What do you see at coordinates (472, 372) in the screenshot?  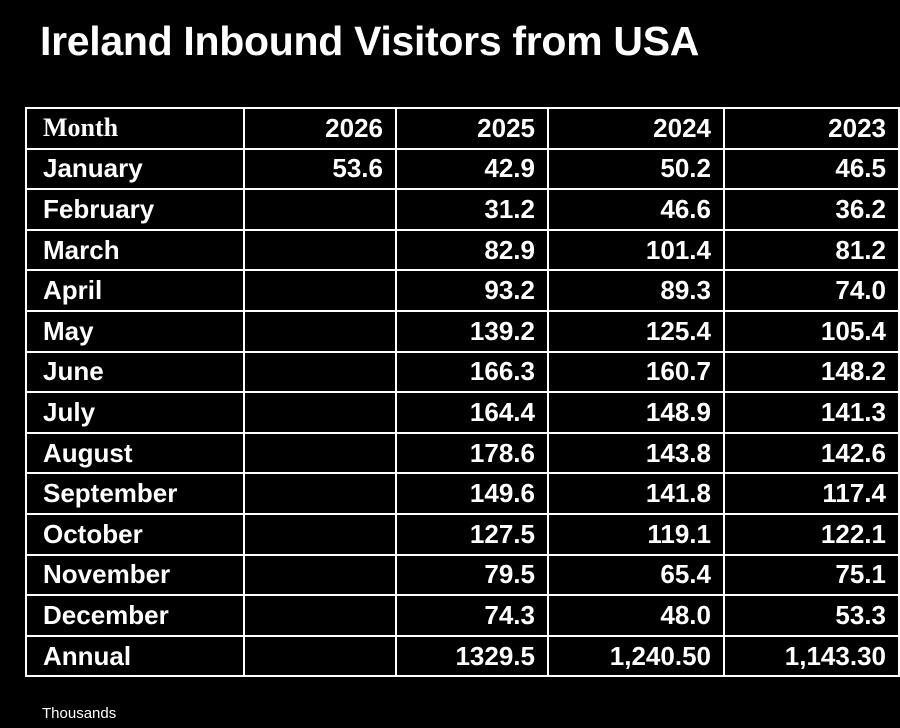 I see `cell: 166.3` at bounding box center [472, 372].